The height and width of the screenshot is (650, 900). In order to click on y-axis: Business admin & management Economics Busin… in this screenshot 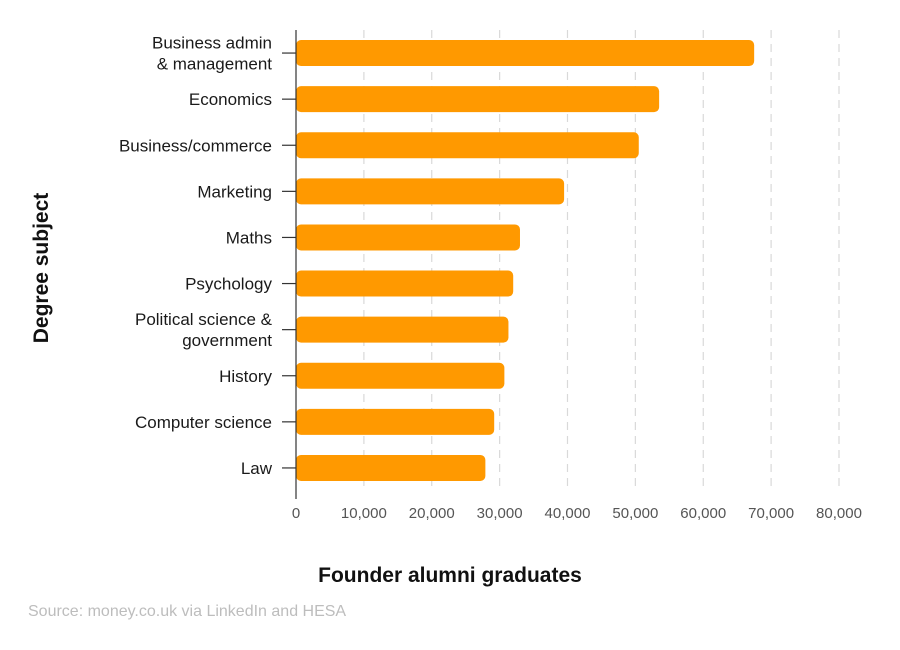, I will do `click(208, 264)`.